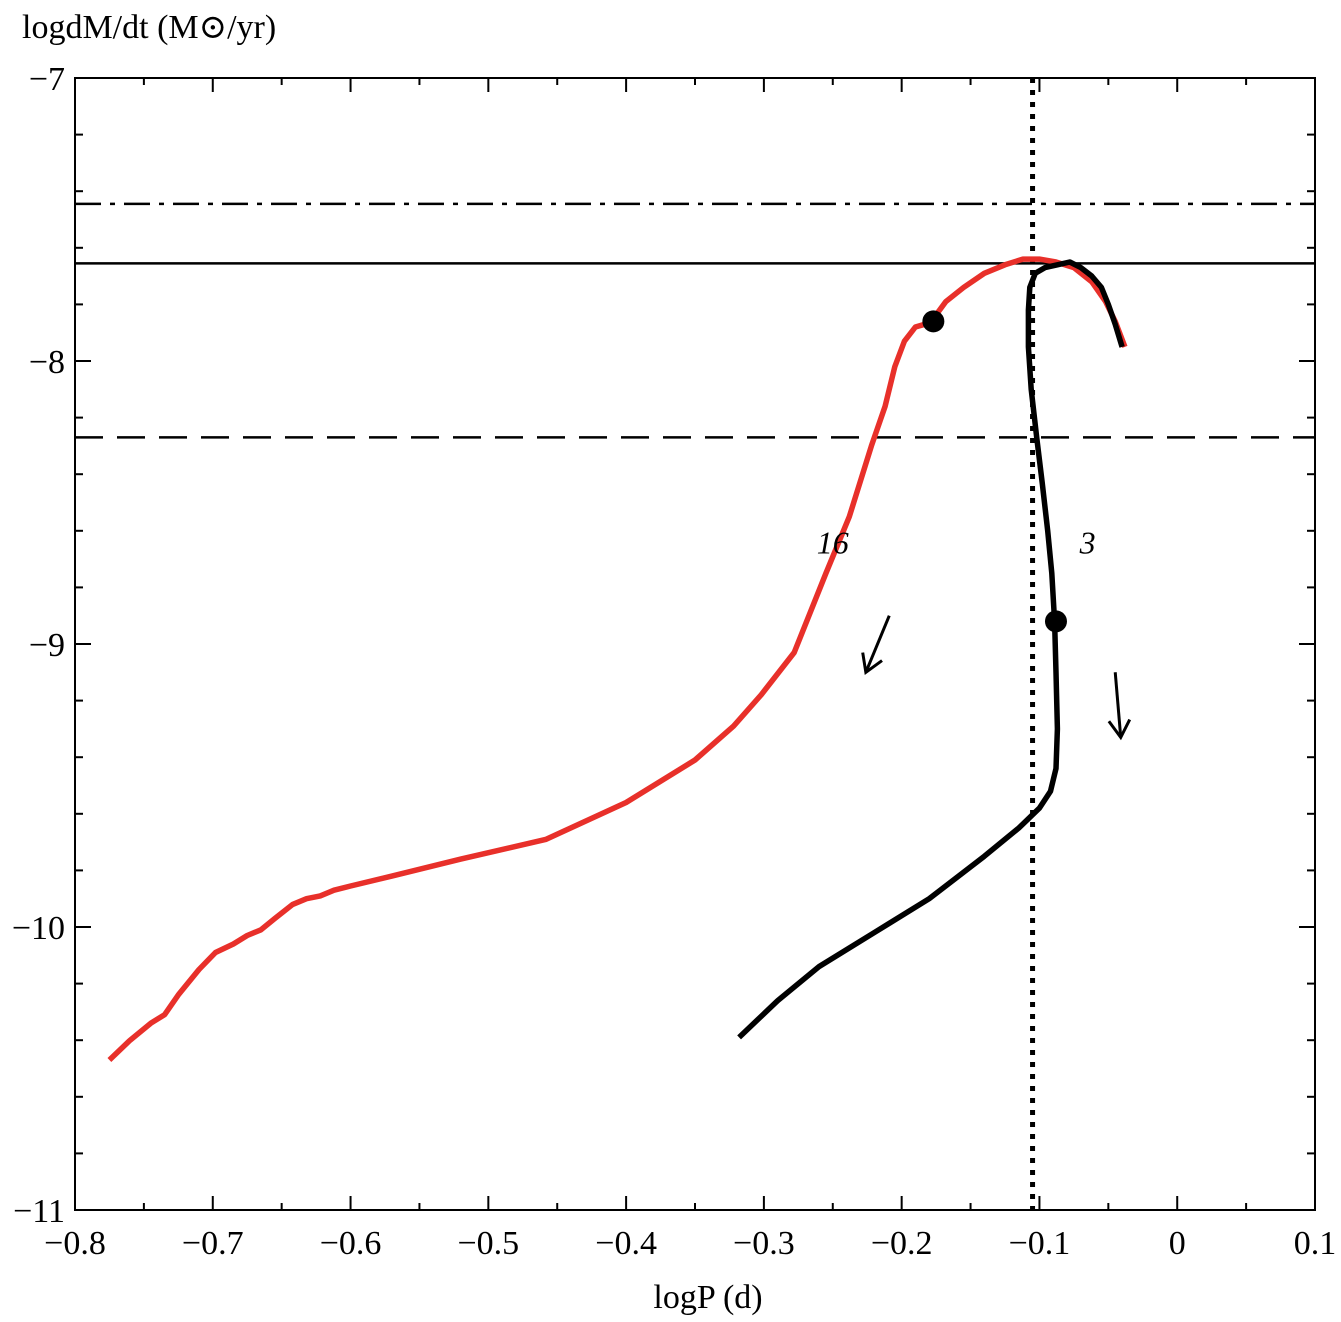 This screenshot has height=1322, width=1341. I want to click on x-tick-label: −0.8, so click(75, 1243).